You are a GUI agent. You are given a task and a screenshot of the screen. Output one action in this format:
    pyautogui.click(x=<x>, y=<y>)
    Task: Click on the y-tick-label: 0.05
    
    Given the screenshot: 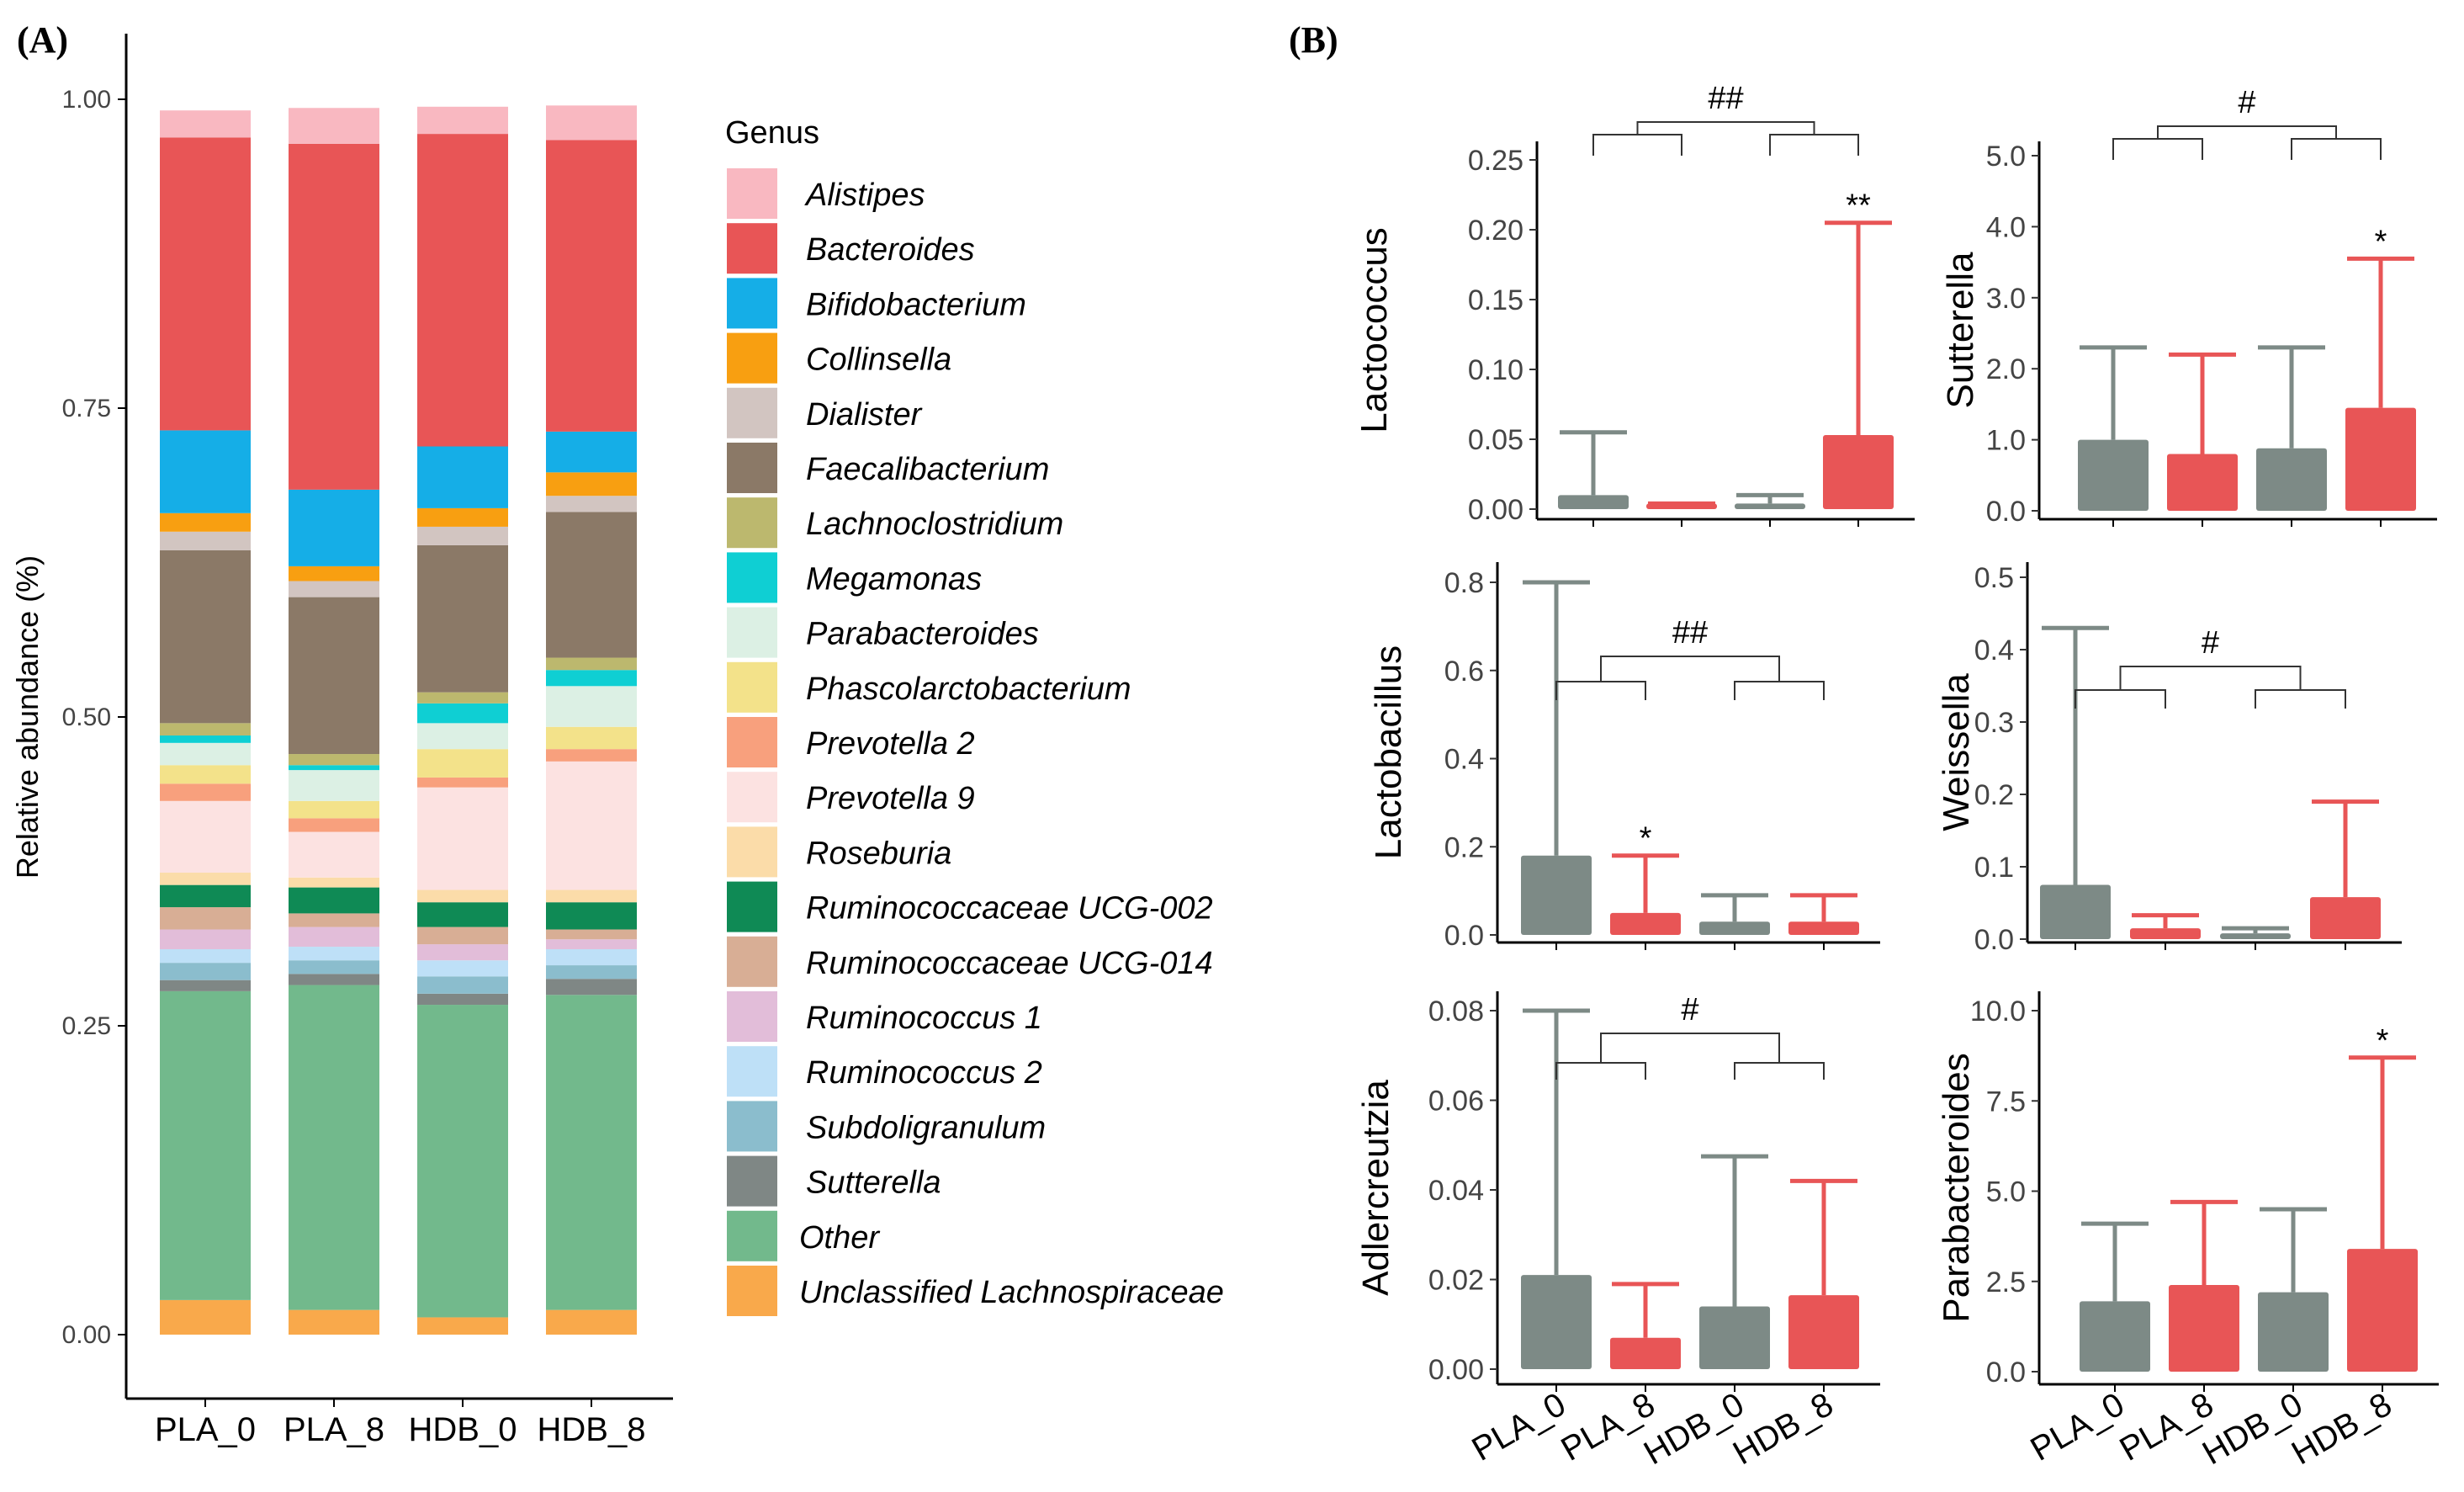 What is the action you would take?
    pyautogui.click(x=1496, y=440)
    